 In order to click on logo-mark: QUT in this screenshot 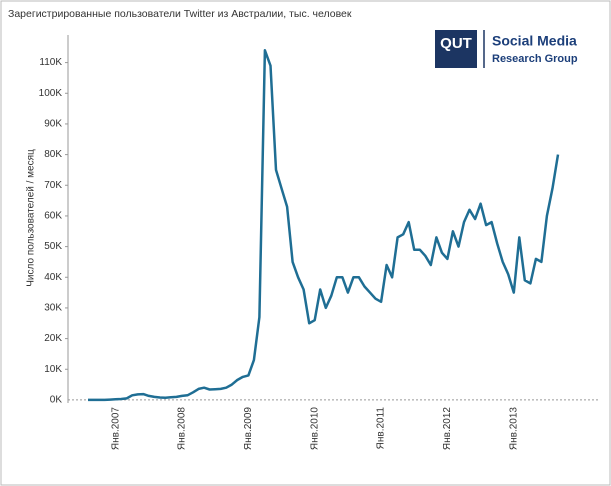, I will do `click(456, 43)`.